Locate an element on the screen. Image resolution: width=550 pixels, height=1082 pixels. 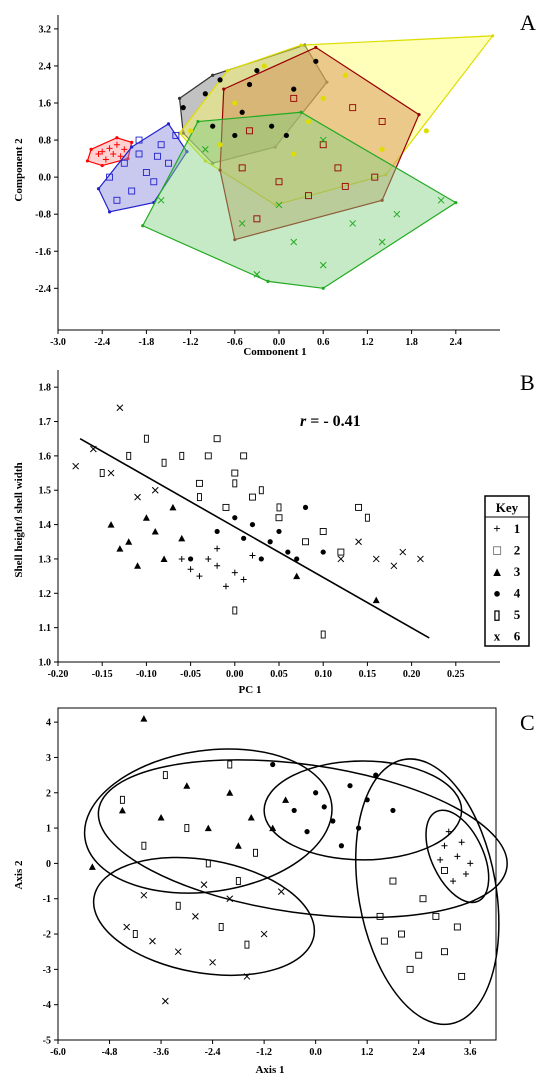
panel-a-ytick-label: -0.8 is located at coordinates (43, 215).